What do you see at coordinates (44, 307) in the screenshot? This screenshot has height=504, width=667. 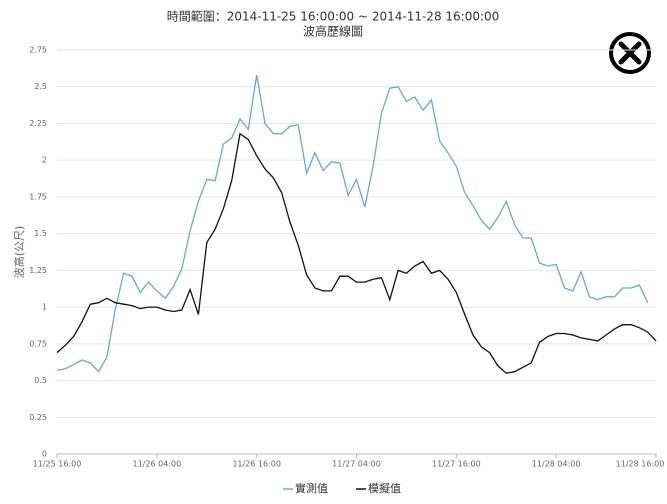 I see `y-tick-label: 1` at bounding box center [44, 307].